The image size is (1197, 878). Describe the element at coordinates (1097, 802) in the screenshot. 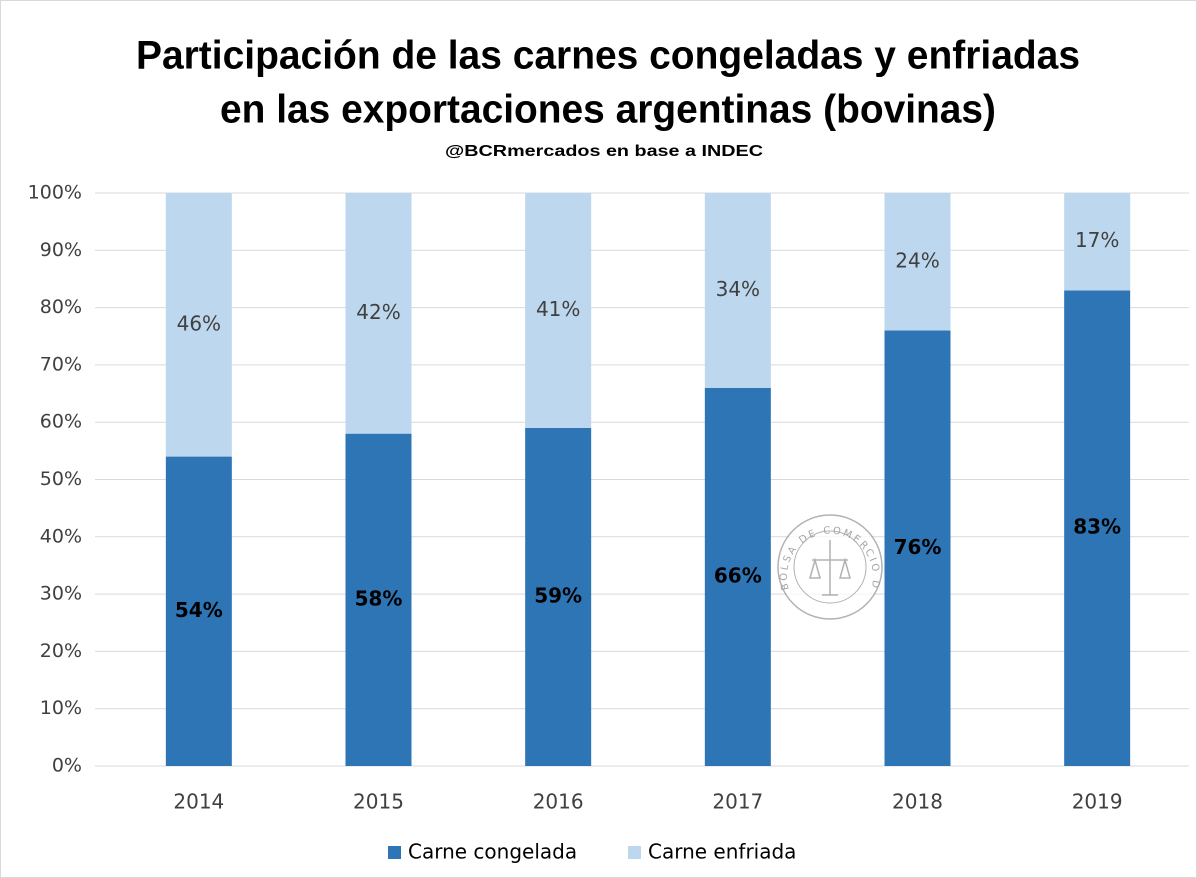

I see `x-tick-label: 2019` at that location.